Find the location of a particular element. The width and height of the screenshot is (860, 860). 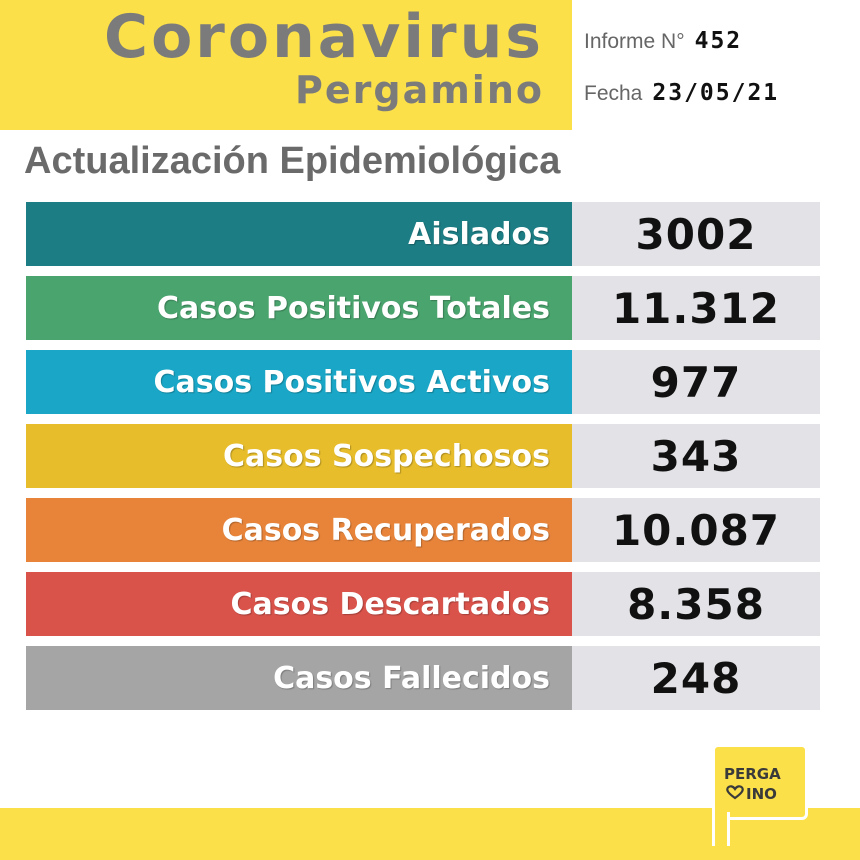

pergamino-logo is located at coordinates (760, 782).